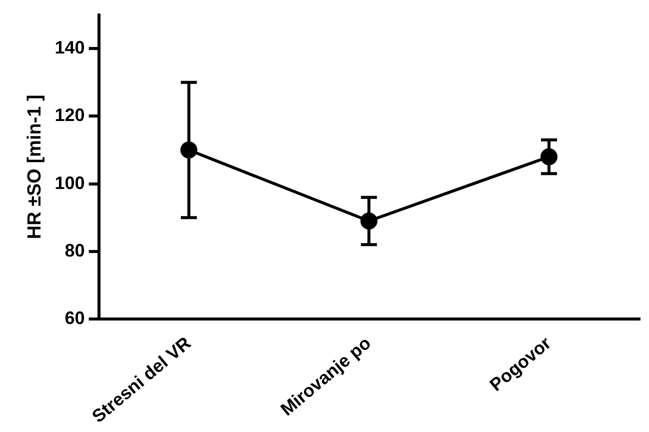 Image resolution: width=649 pixels, height=432 pixels. What do you see at coordinates (74, 318) in the screenshot?
I see `y-tick-label: 60` at bounding box center [74, 318].